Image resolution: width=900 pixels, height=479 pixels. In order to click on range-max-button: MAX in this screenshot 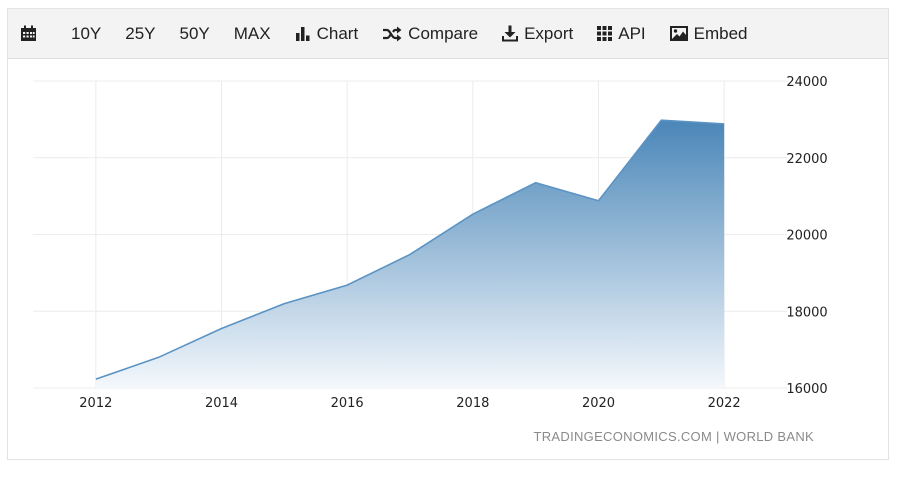, I will do `click(252, 33)`.